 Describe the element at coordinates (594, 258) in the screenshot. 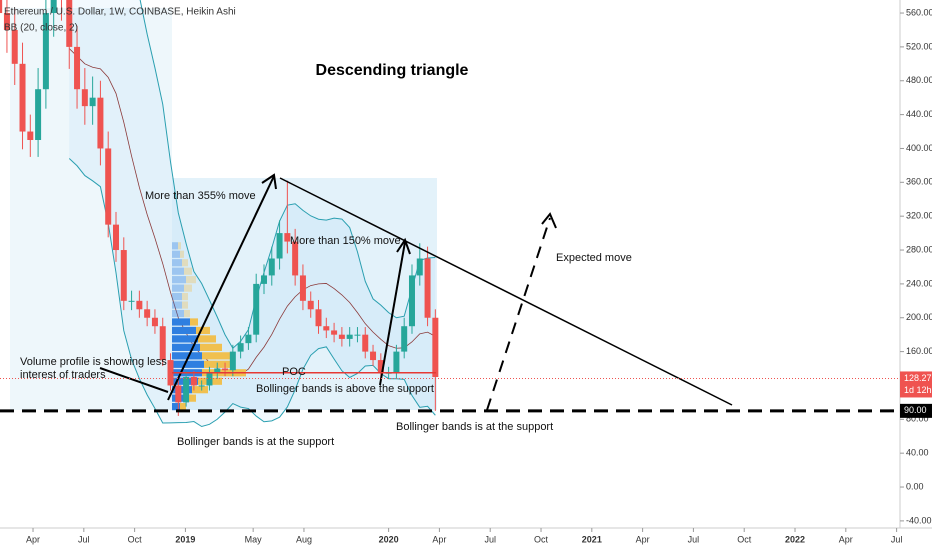

I see `annotation: Expected move` at that location.